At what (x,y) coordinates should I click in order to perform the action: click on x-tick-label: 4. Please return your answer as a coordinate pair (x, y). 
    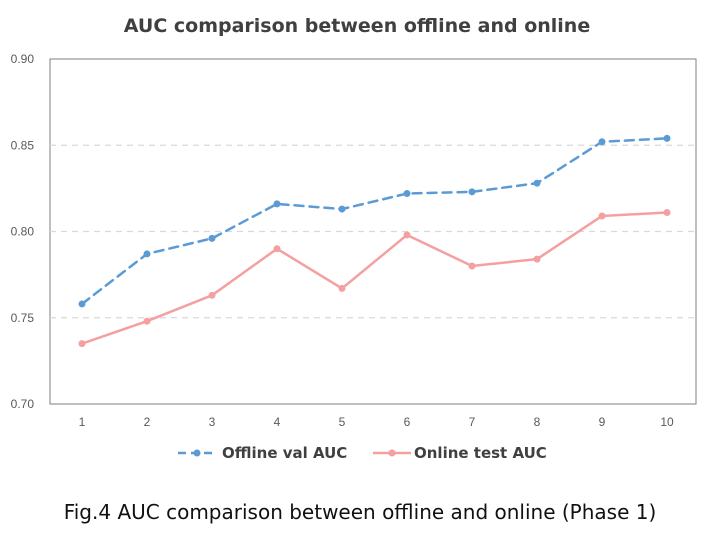
    Looking at the image, I should click on (277, 422).